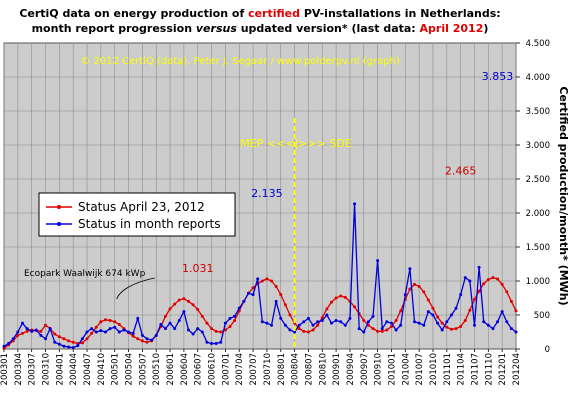  What do you see at coordinates (171, 369) in the screenshot?
I see `x-tick-label: 200601` at bounding box center [171, 369].